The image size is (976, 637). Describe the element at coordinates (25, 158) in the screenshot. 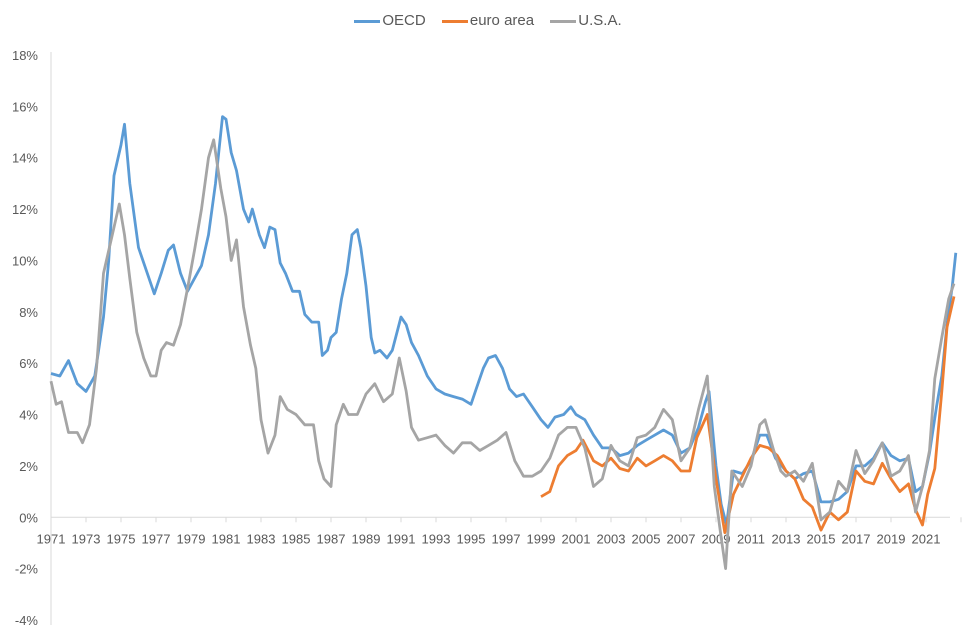

I see `y-tick-label: 14%` at that location.